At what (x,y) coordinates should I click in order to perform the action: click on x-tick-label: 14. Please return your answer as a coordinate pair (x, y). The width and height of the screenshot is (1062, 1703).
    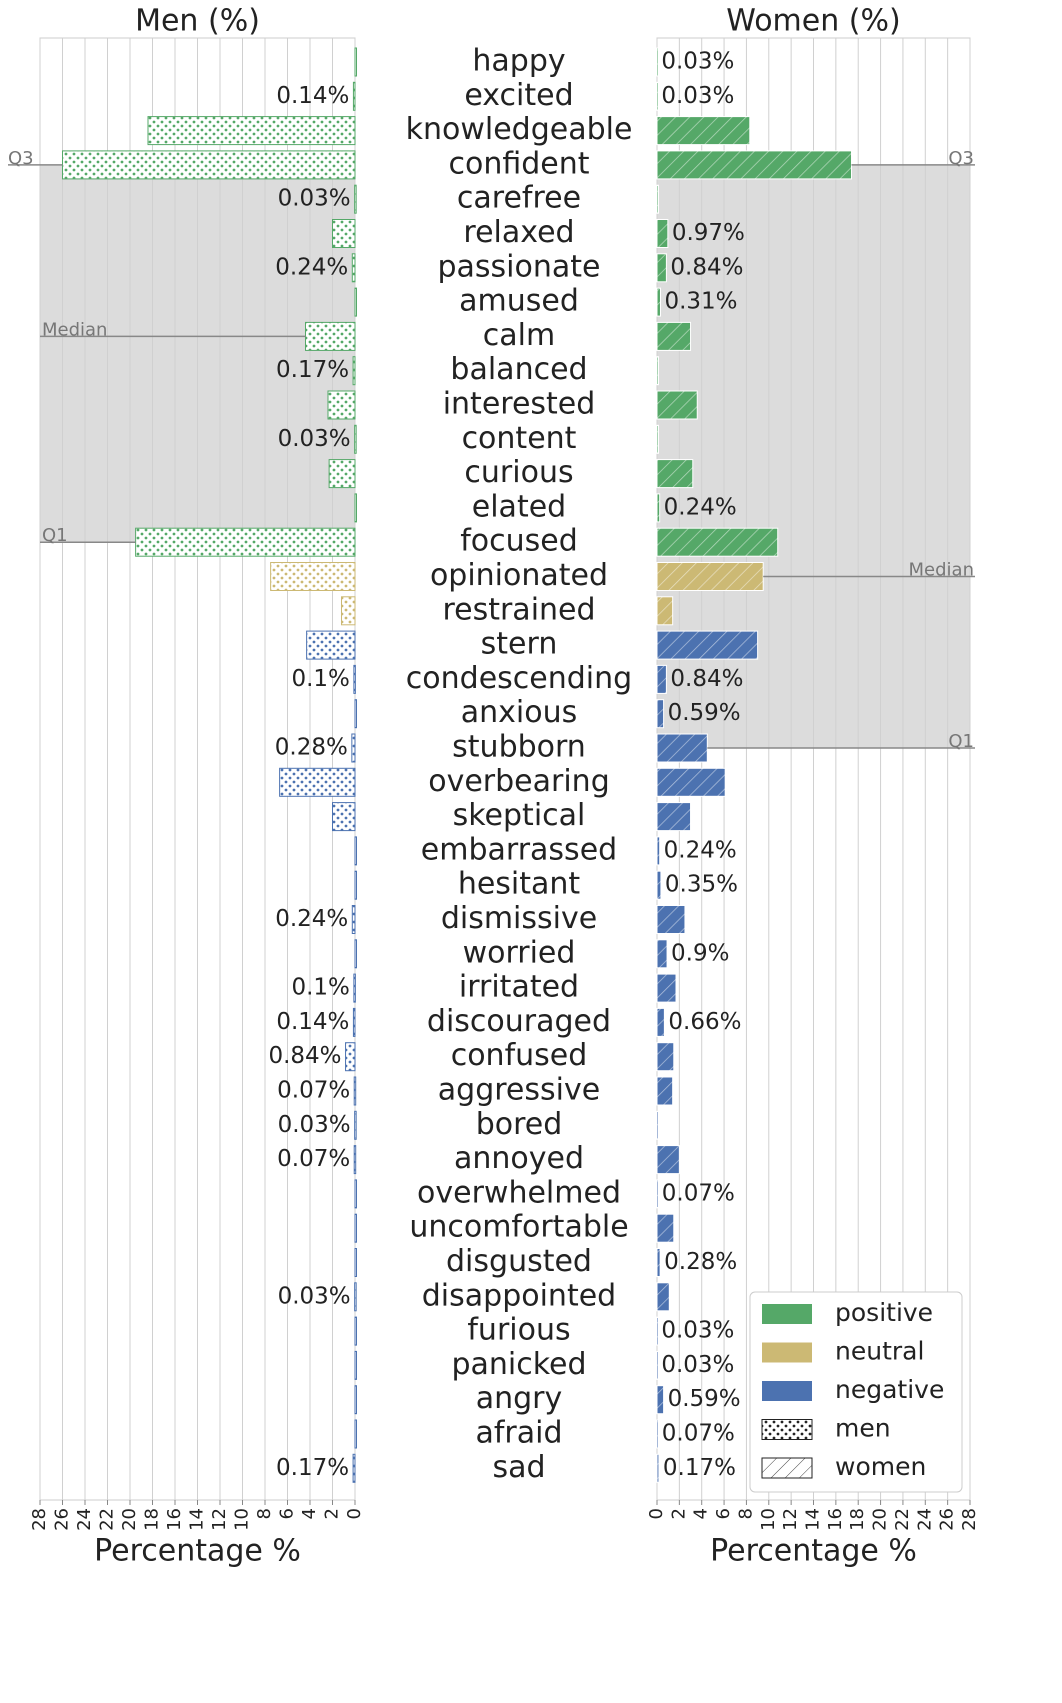
    Looking at the image, I should click on (813, 1519).